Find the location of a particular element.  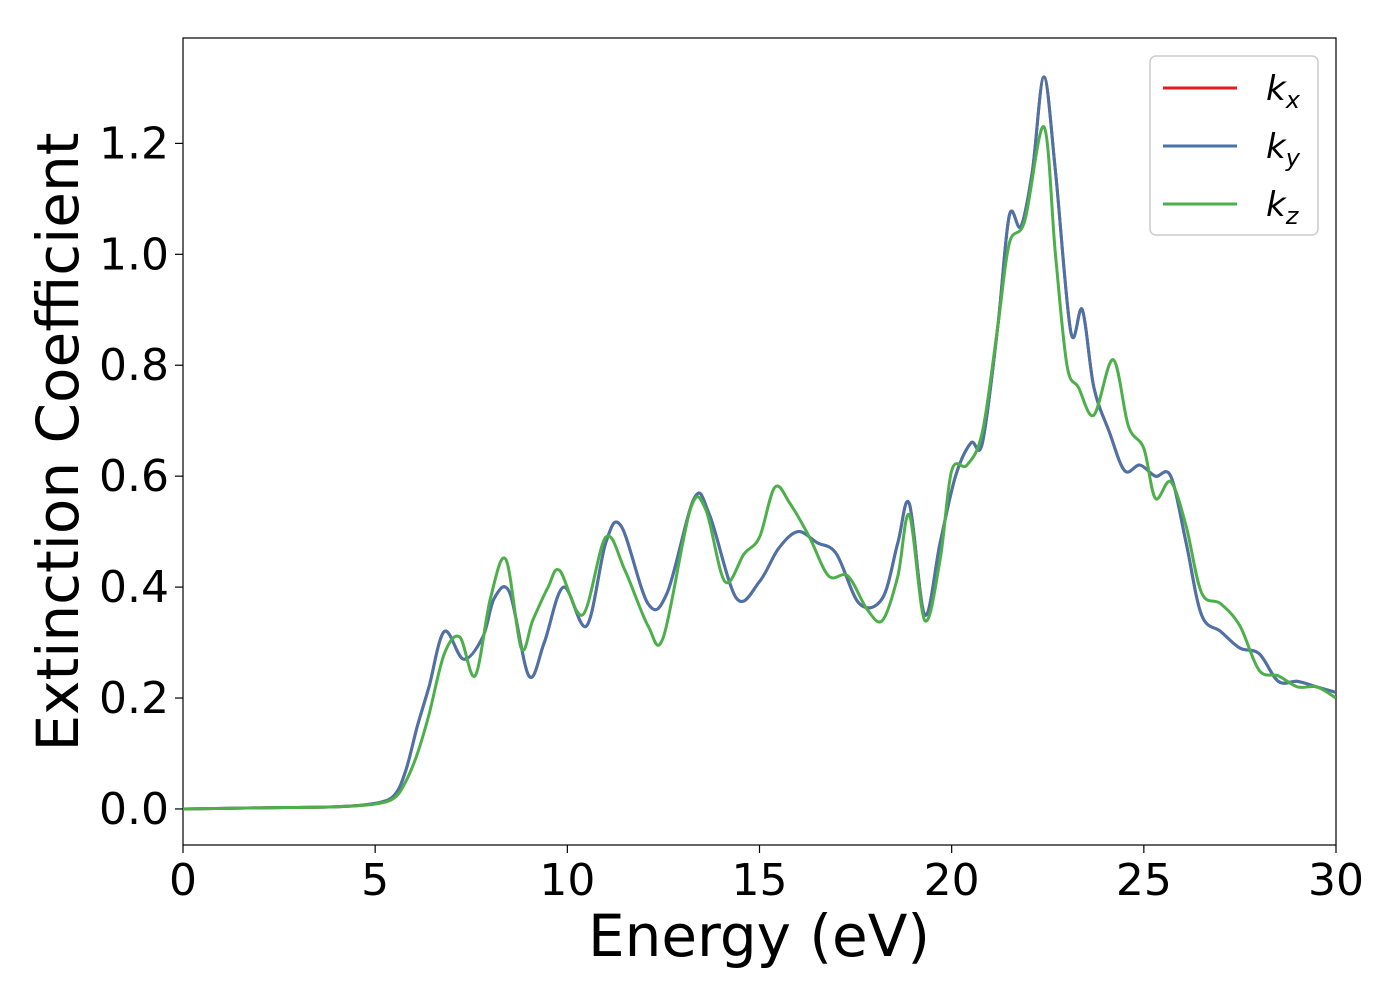

y-tick-label: 0.0 is located at coordinates (134, 809).